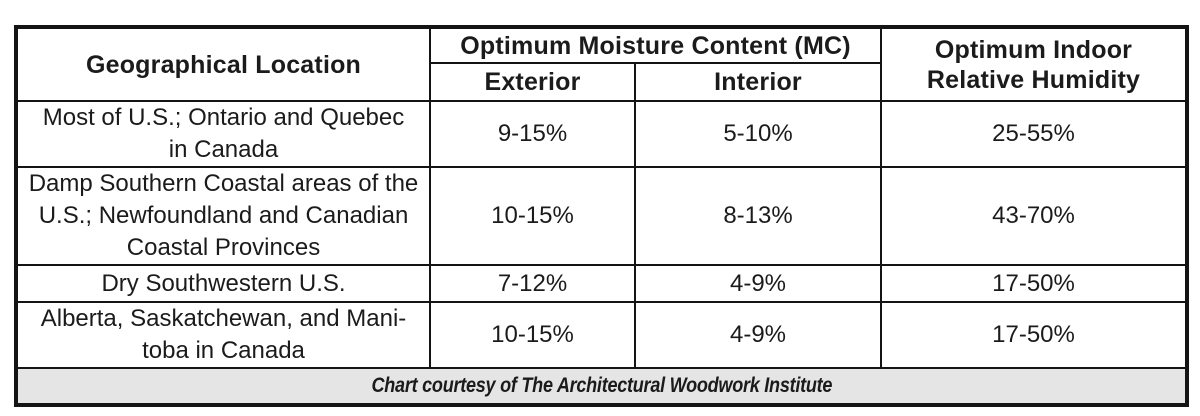 This screenshot has width=1200, height=416. What do you see at coordinates (1034, 216) in the screenshot?
I see `cell-relative-humidity: 43-70%` at bounding box center [1034, 216].